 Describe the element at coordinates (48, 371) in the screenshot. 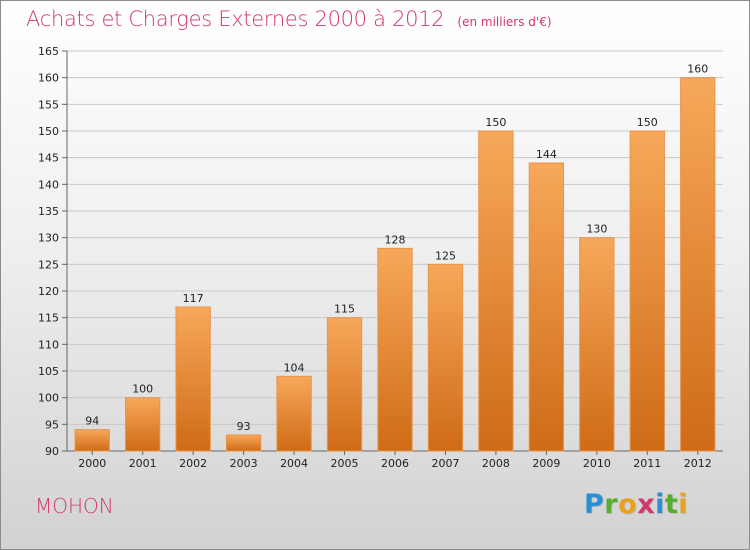

I see `y-tick-label: 105` at that location.